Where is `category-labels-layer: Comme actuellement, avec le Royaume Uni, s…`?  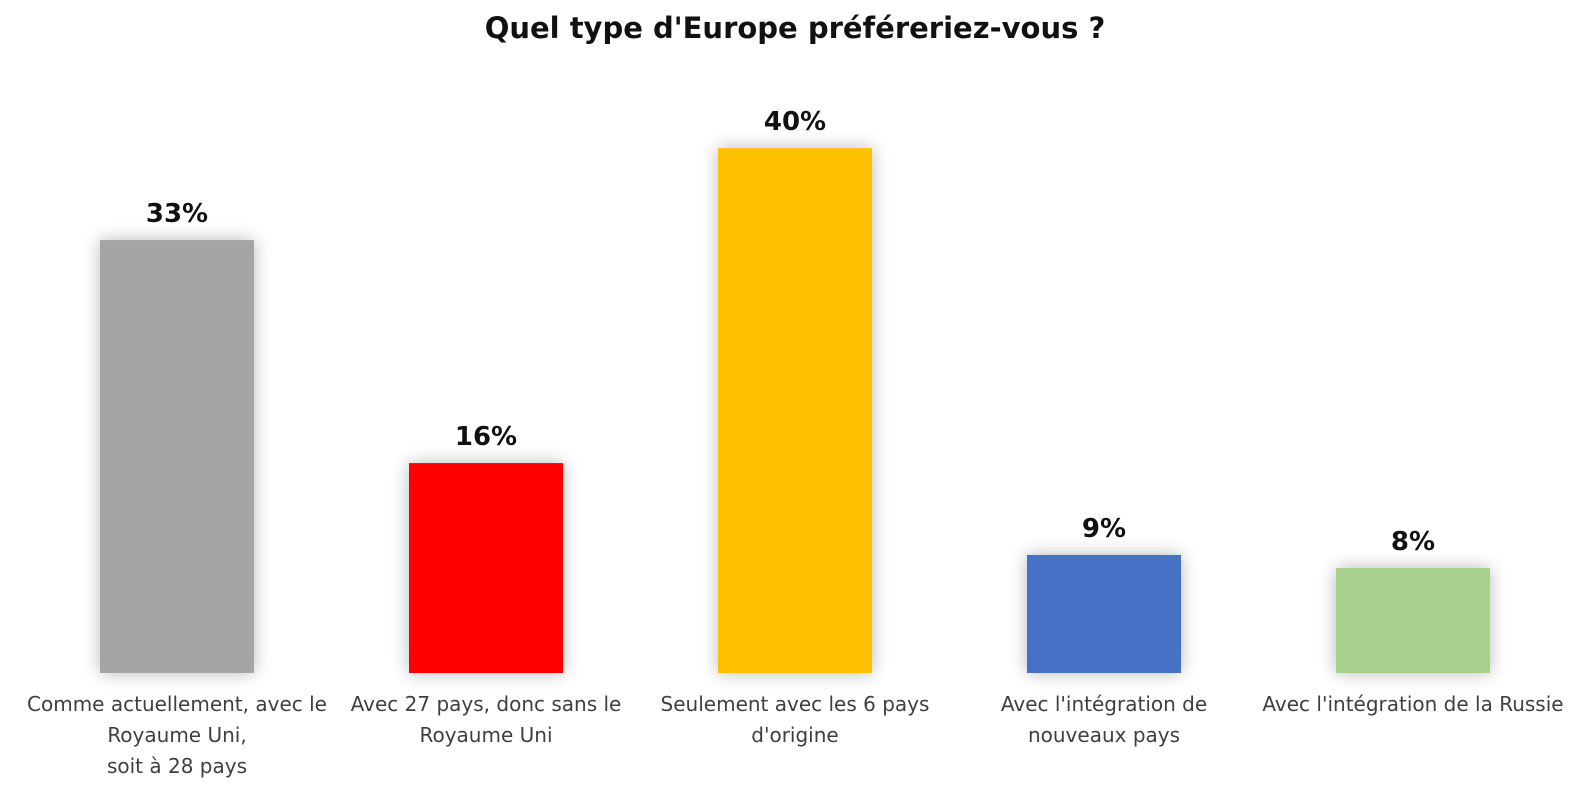
category-labels-layer: Comme actuellement, avec le Royaume Uni, s… is located at coordinates (795, 735).